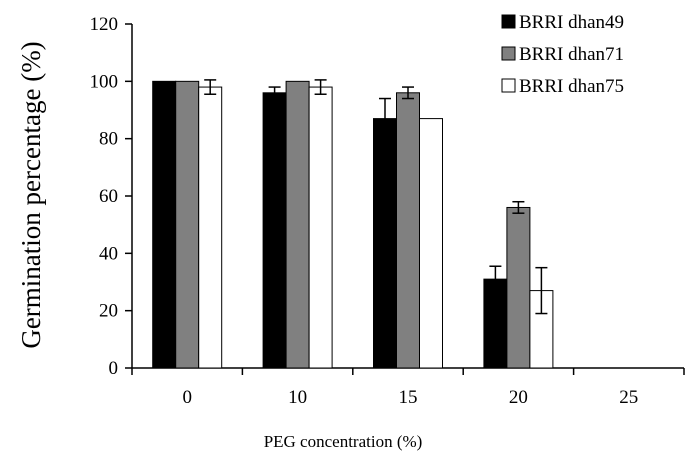 This screenshot has height=459, width=692. What do you see at coordinates (108, 253) in the screenshot?
I see `y-tick-label: 40` at bounding box center [108, 253].